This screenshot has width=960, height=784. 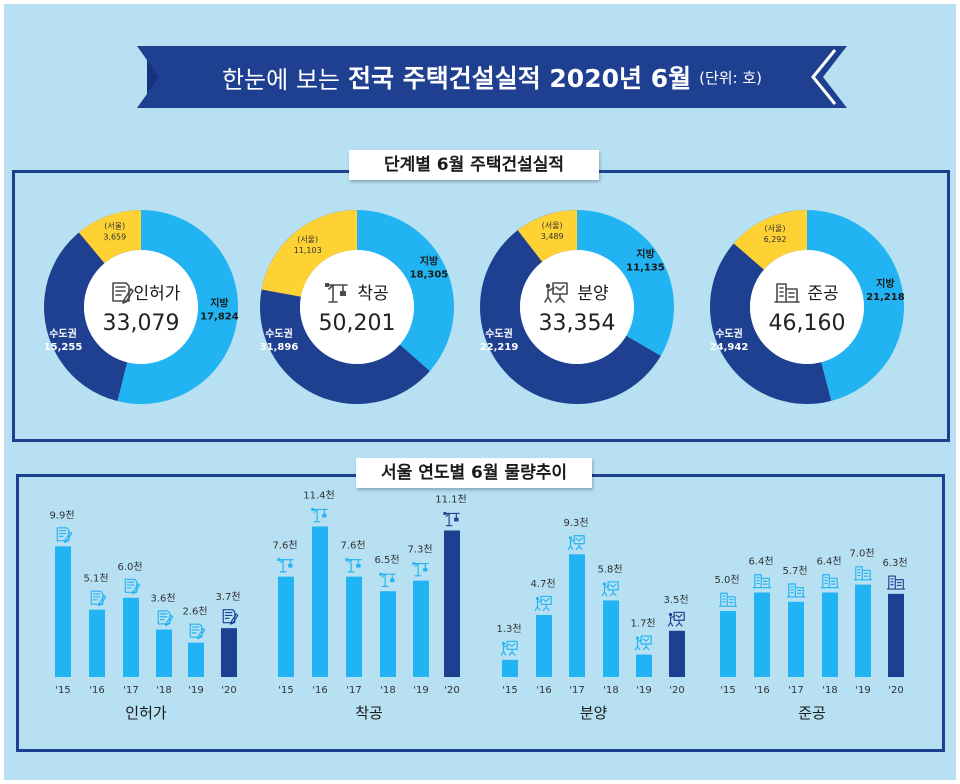 I want to click on donut-total: 33,354, so click(x=577, y=323).